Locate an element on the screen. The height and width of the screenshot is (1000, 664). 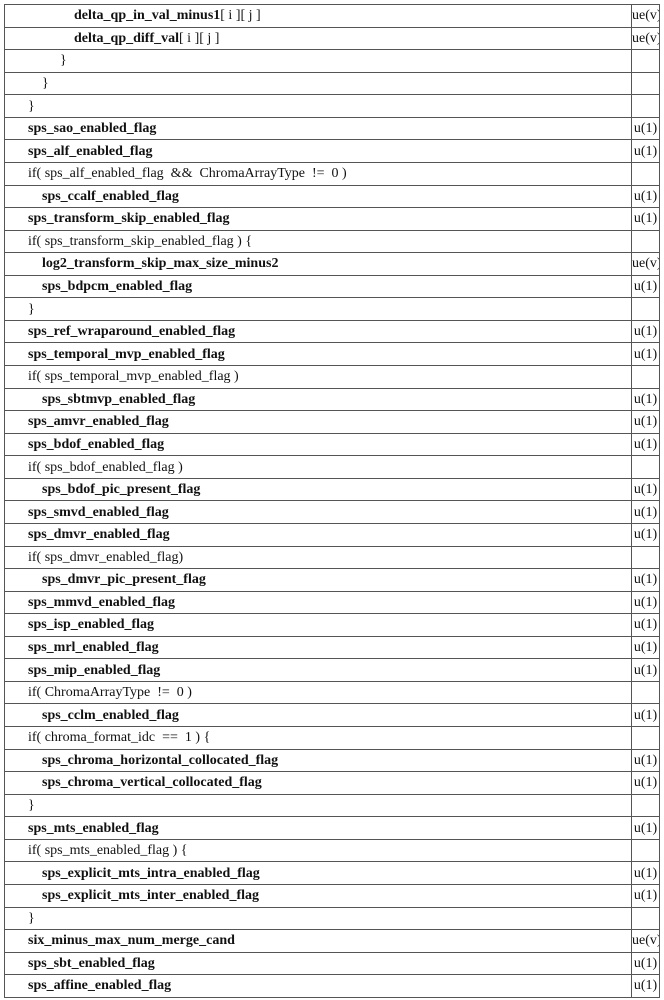
syntax-cell: sps_explicit_mts_inter_enabled_flag is located at coordinates (318, 895).